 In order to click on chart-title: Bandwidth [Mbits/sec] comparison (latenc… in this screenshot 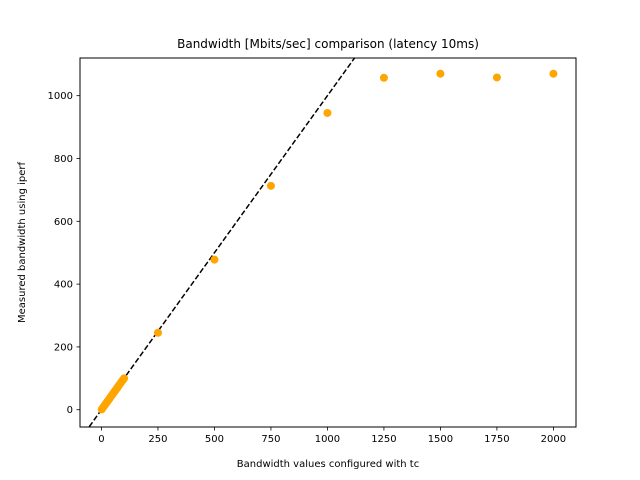, I will do `click(328, 44)`.